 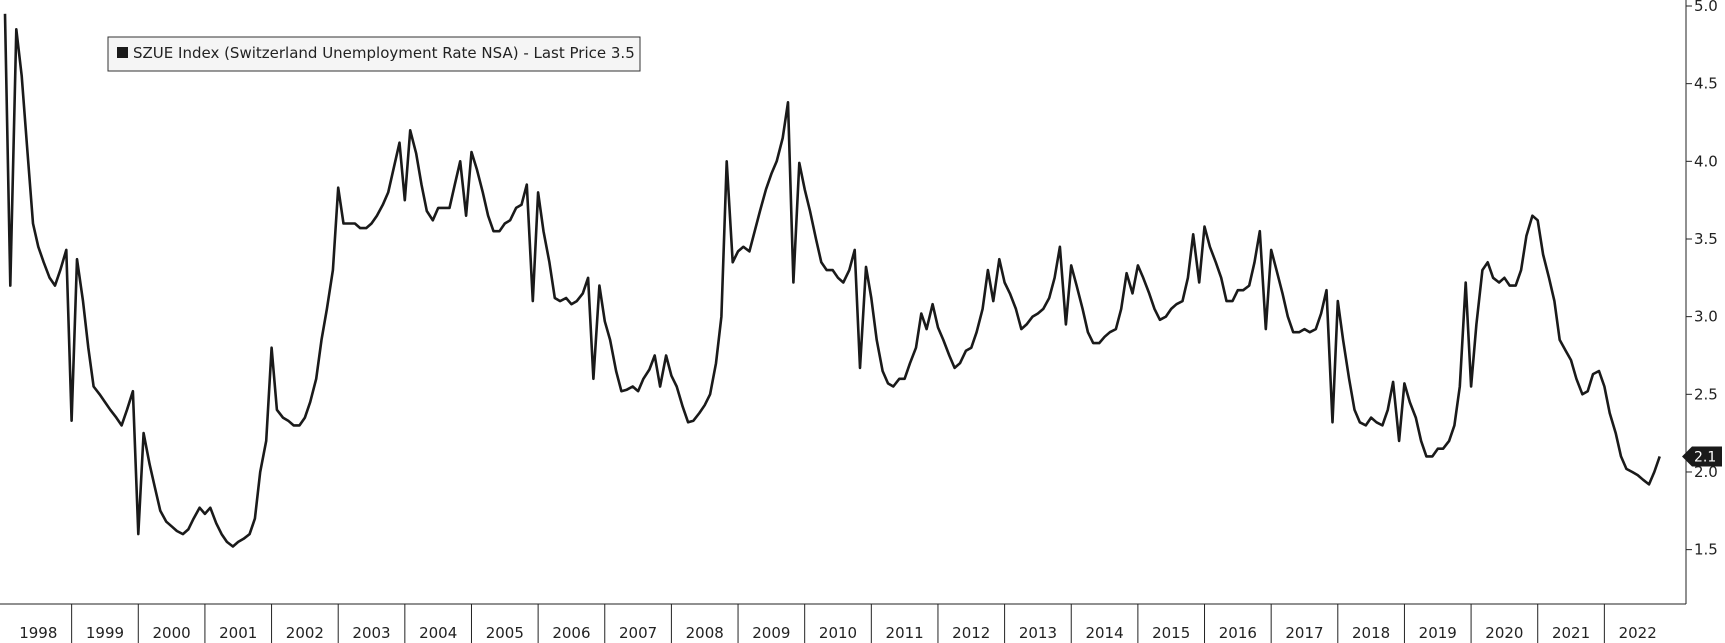 What do you see at coordinates (1571, 633) in the screenshot?
I see `x-tick-label: 2021` at bounding box center [1571, 633].